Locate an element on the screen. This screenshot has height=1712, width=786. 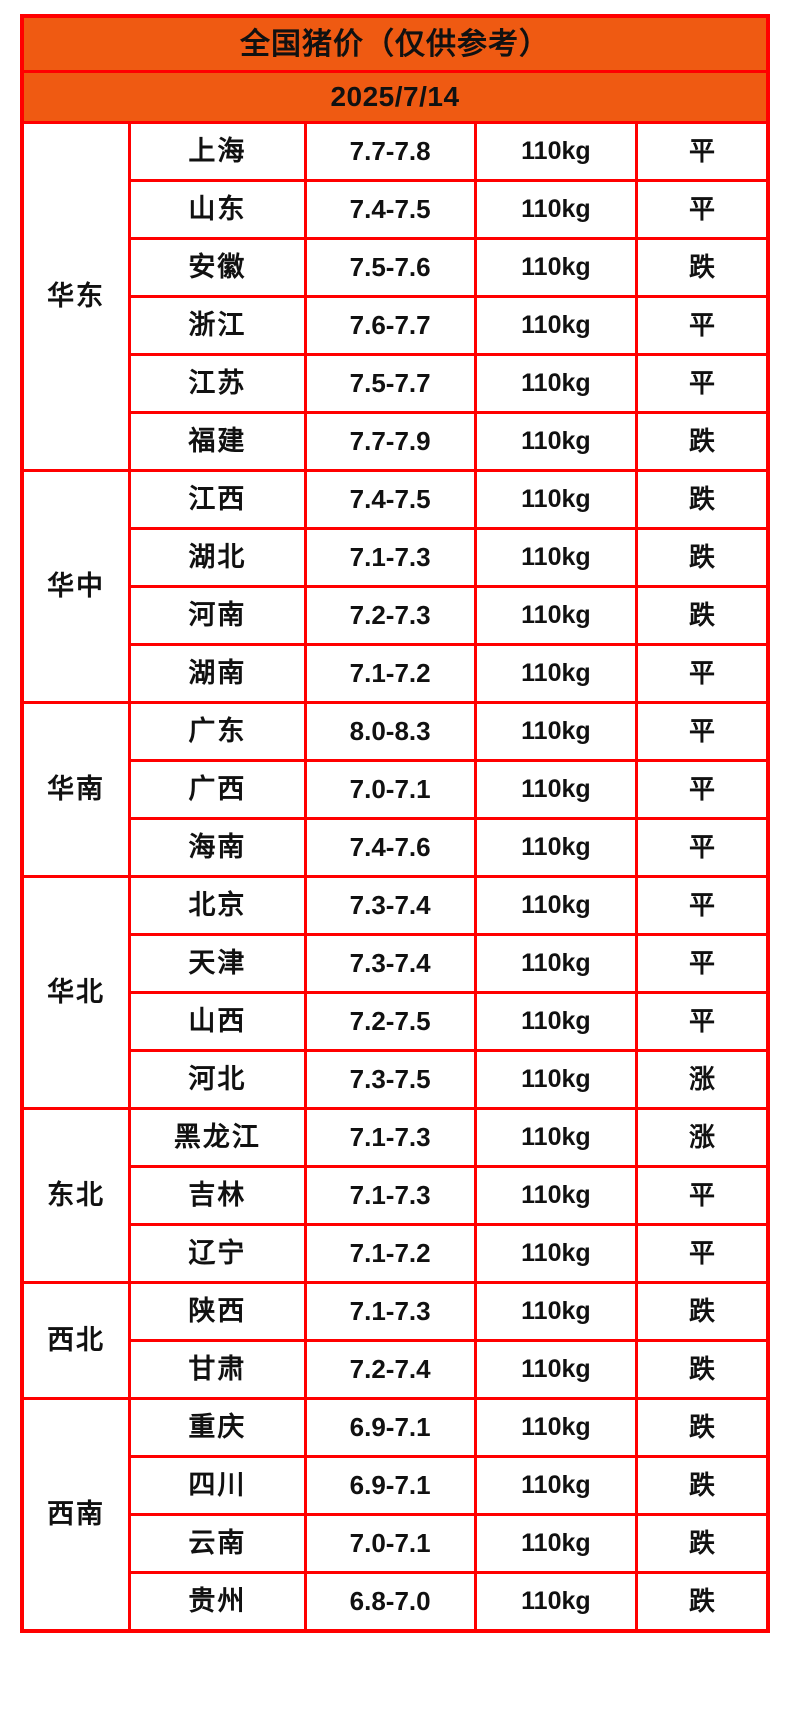
price-cell: 7.4-7.5 is located at coordinates (390, 209).